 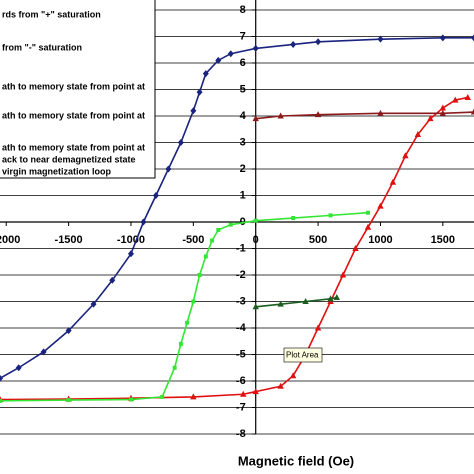 What do you see at coordinates (243, 169) in the screenshot?
I see `y-tick-label: 2` at bounding box center [243, 169].